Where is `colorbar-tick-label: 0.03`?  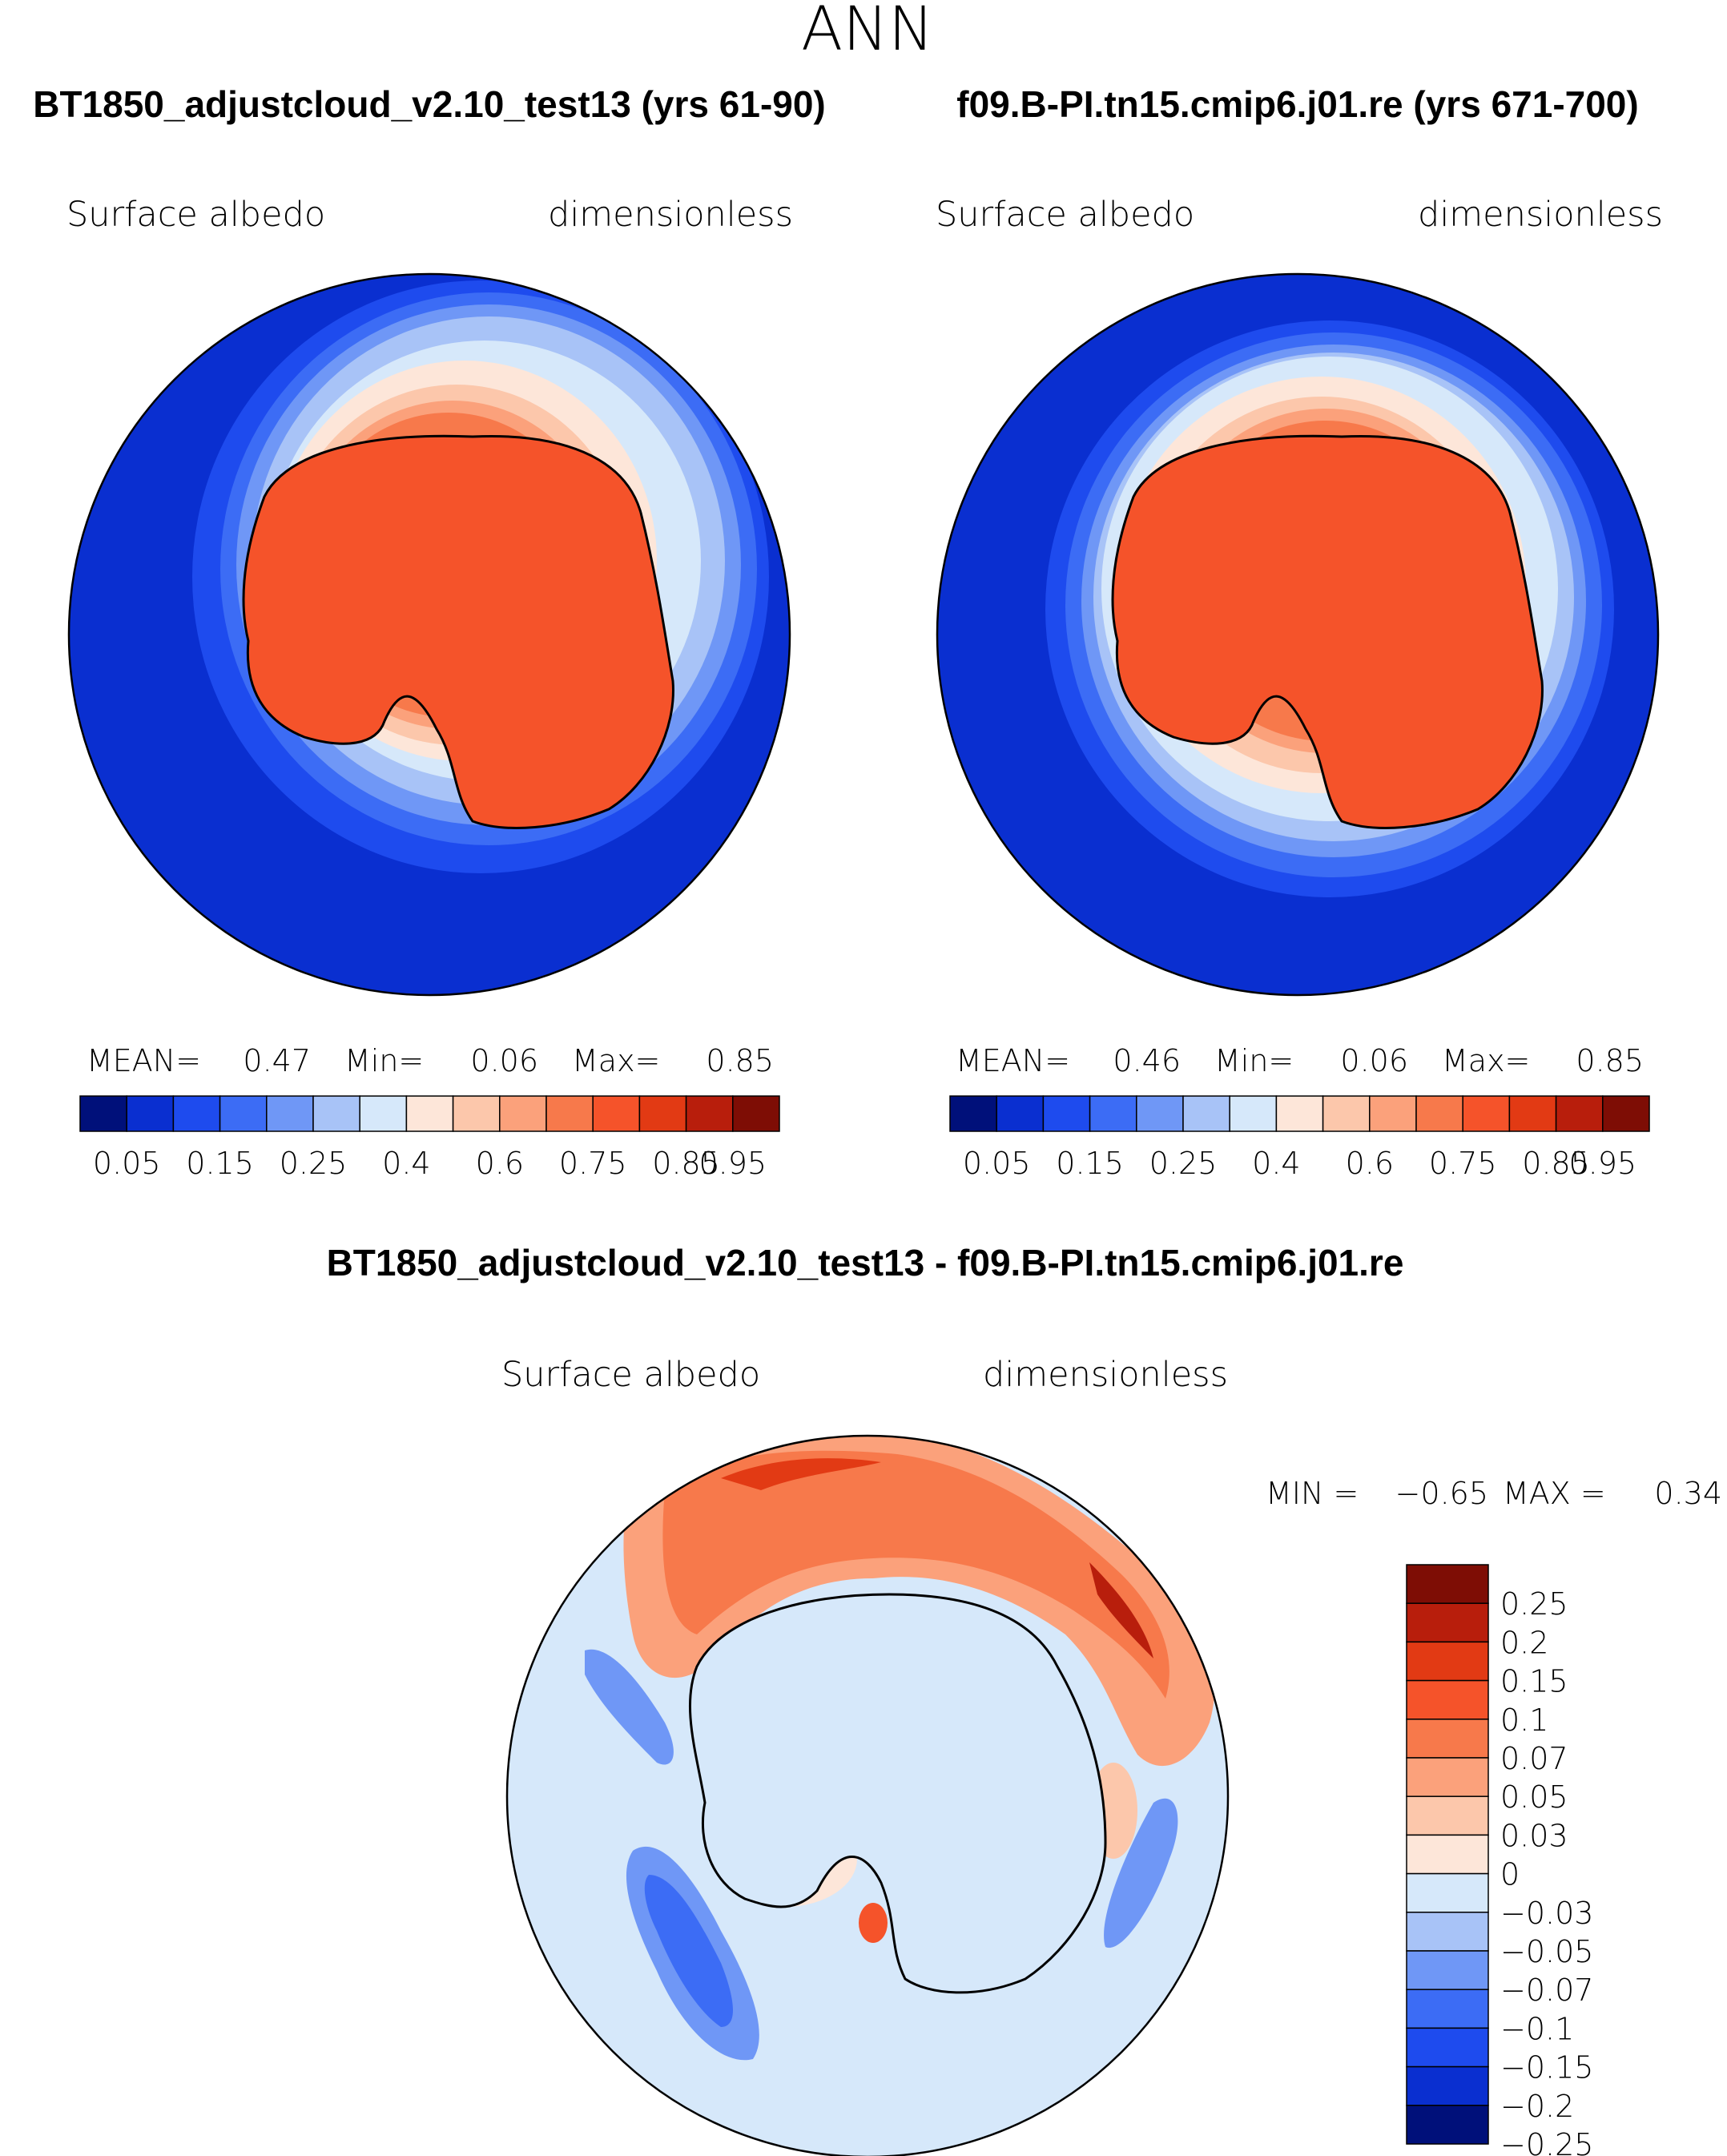 colorbar-tick-label: 0.03 is located at coordinates (1534, 1836).